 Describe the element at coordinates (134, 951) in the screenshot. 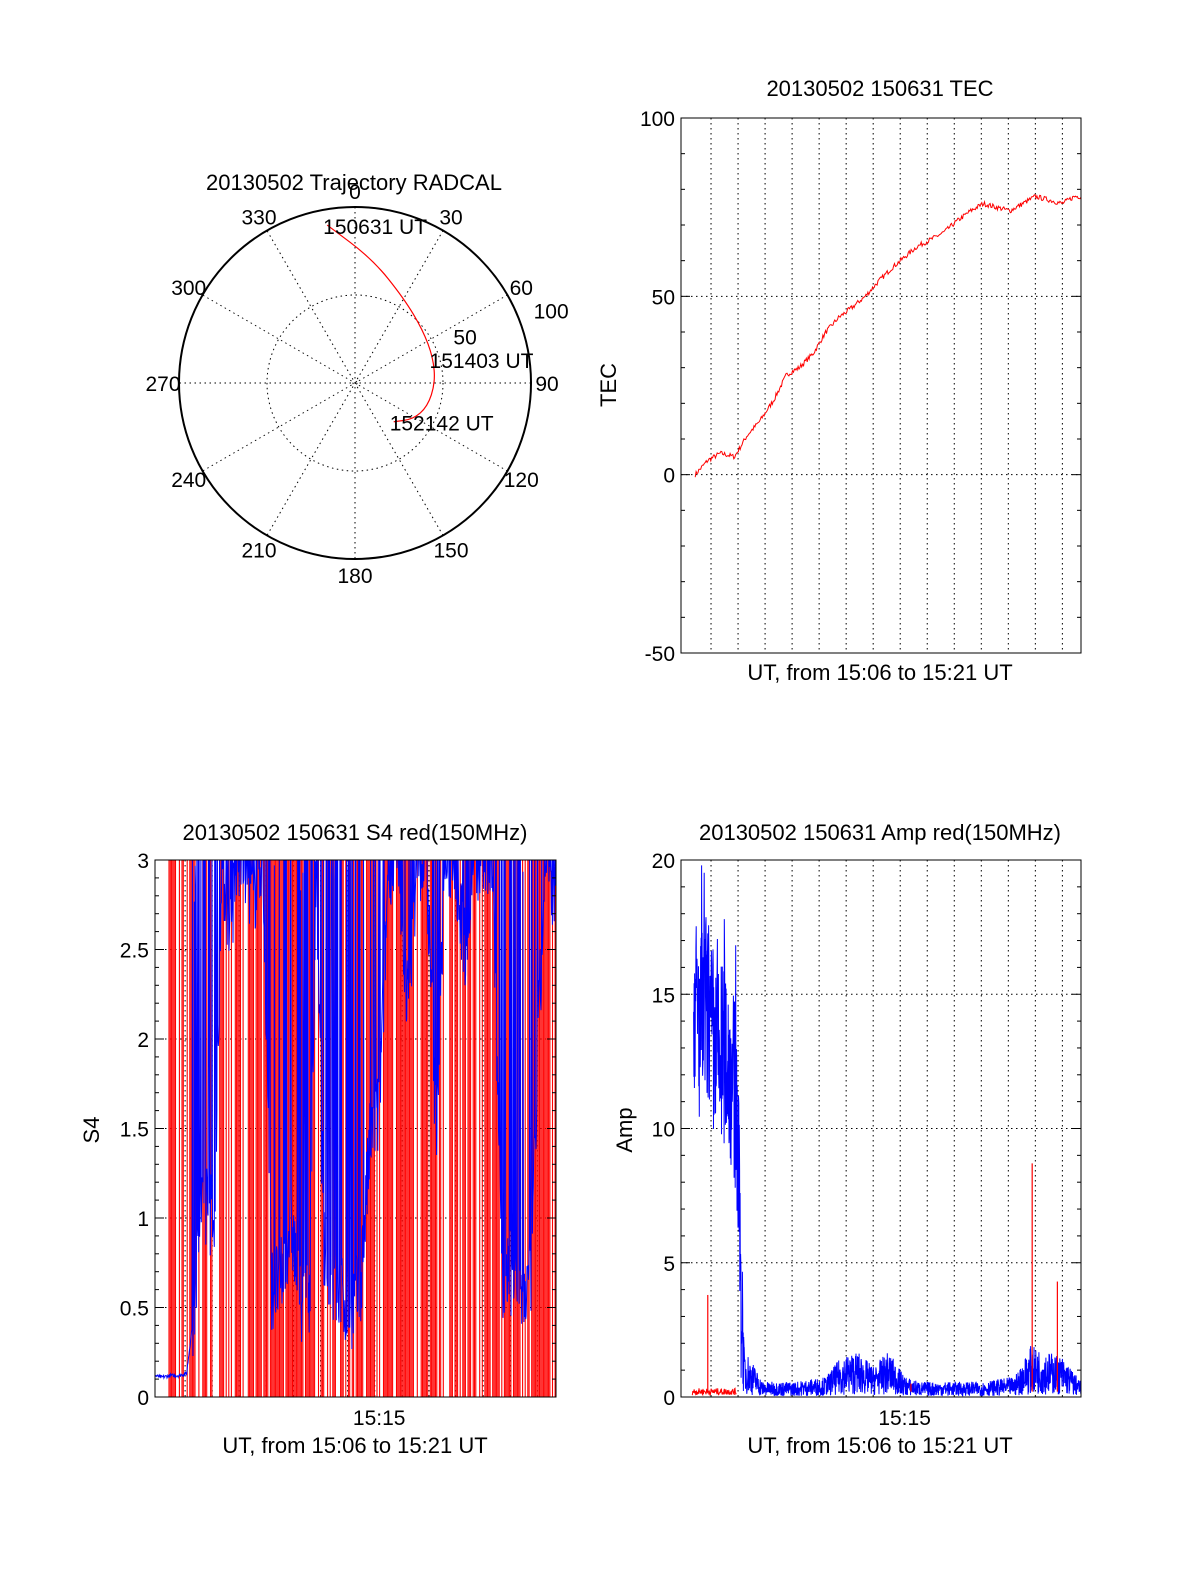

I see `y-tick-label: 2.5` at that location.